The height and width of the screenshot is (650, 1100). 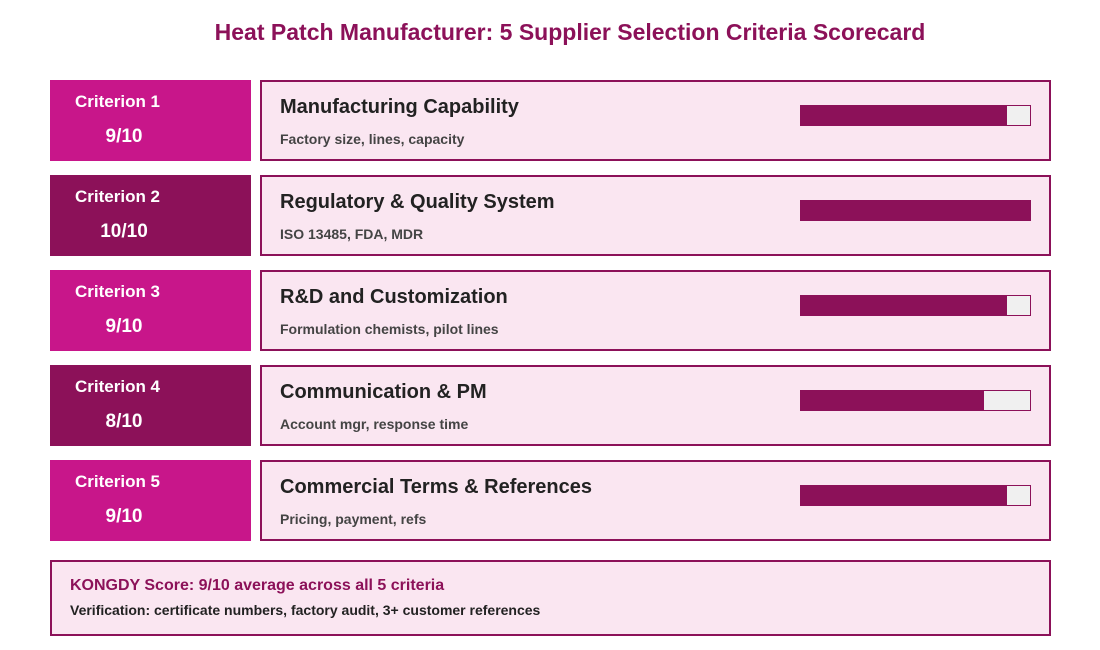 I want to click on criterion-description: Factory size, lines, capacity, so click(x=372, y=139).